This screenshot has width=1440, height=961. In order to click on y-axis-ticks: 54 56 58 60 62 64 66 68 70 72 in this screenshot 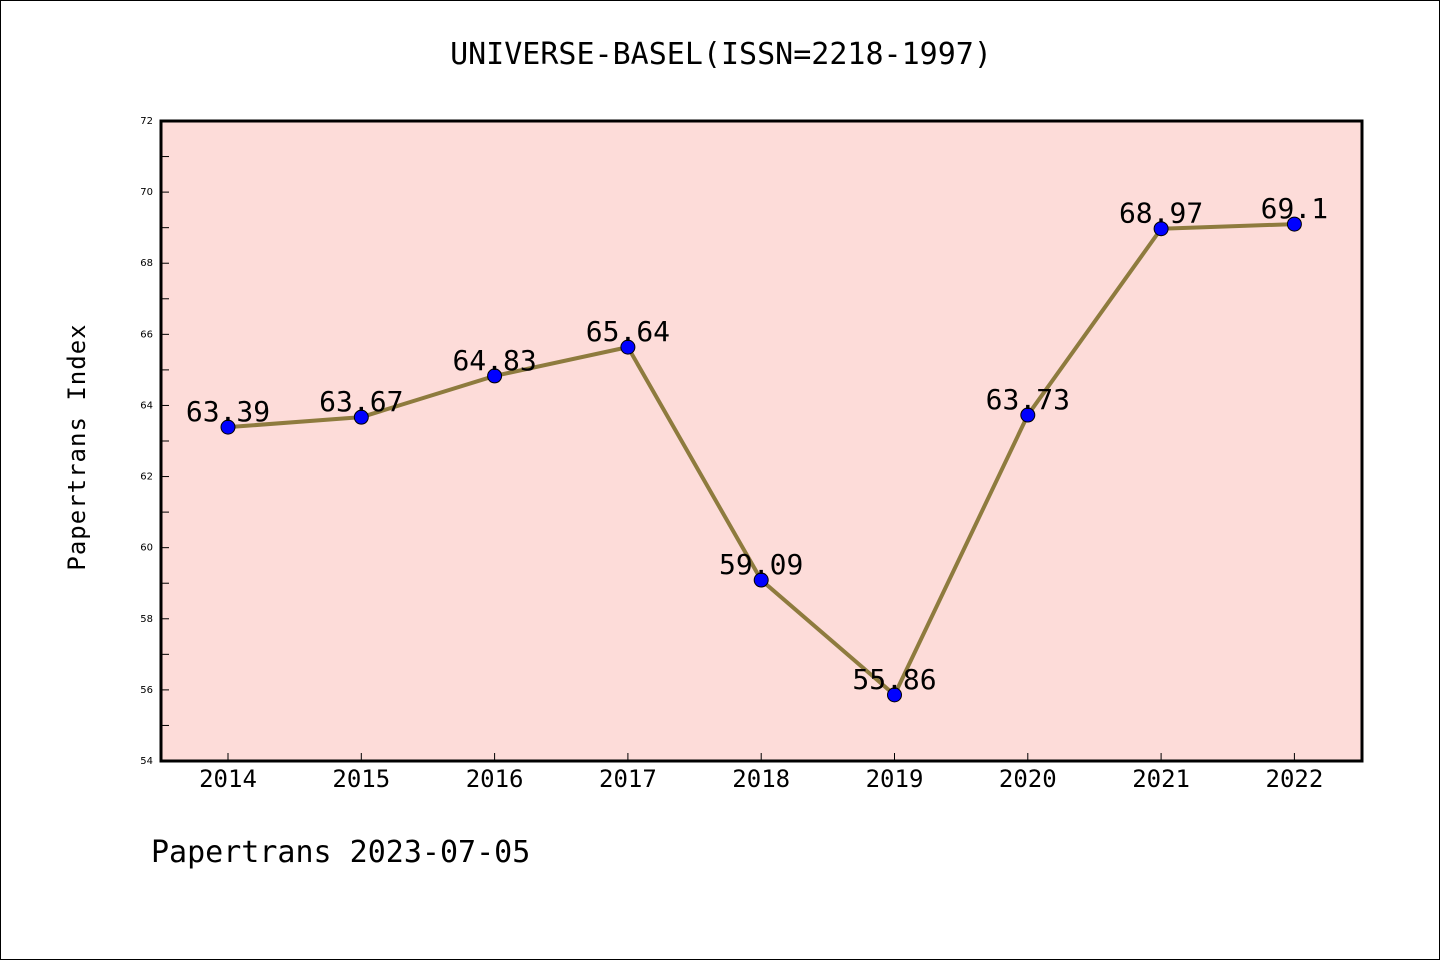, I will do `click(154, 441)`.